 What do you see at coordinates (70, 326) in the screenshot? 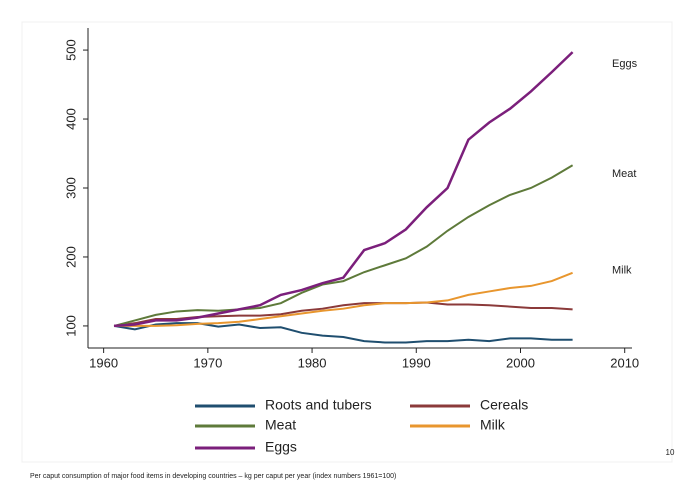
I see `y-tick-label: 100` at bounding box center [70, 326].